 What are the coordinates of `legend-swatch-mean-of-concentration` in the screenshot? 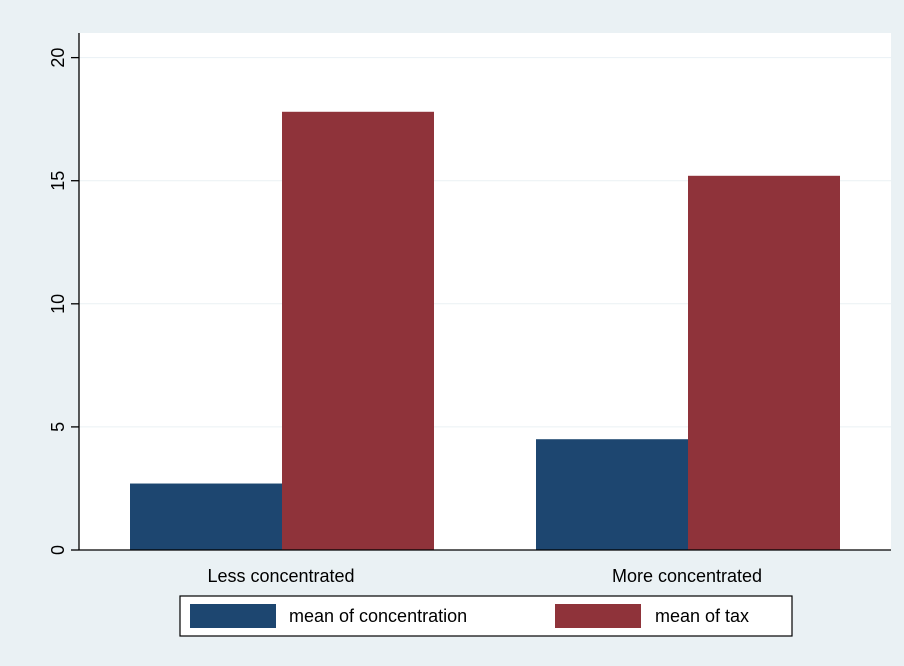 It's located at (233, 616).